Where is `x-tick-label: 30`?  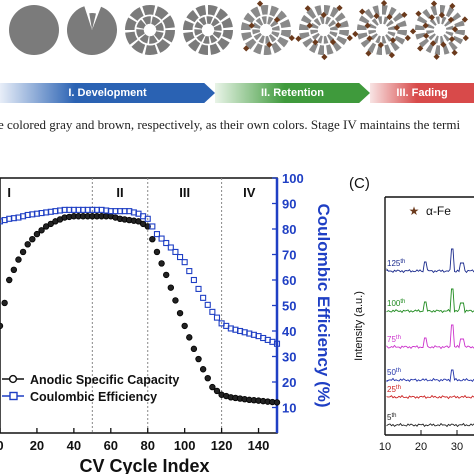 x-tick-label: 30 is located at coordinates (457, 447).